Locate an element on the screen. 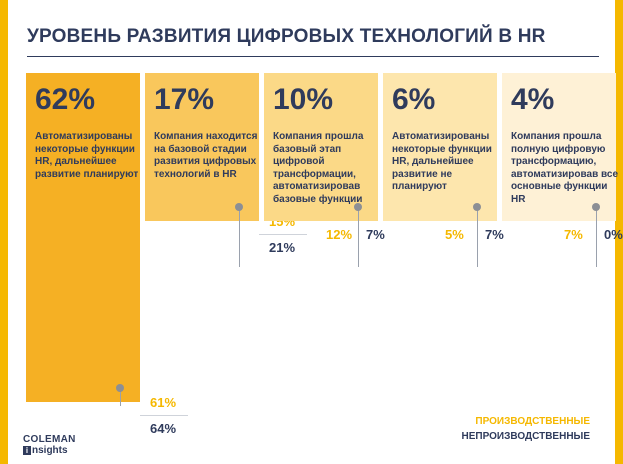 The height and width of the screenshot is (464, 623). right-accent-strip is located at coordinates (619, 232).